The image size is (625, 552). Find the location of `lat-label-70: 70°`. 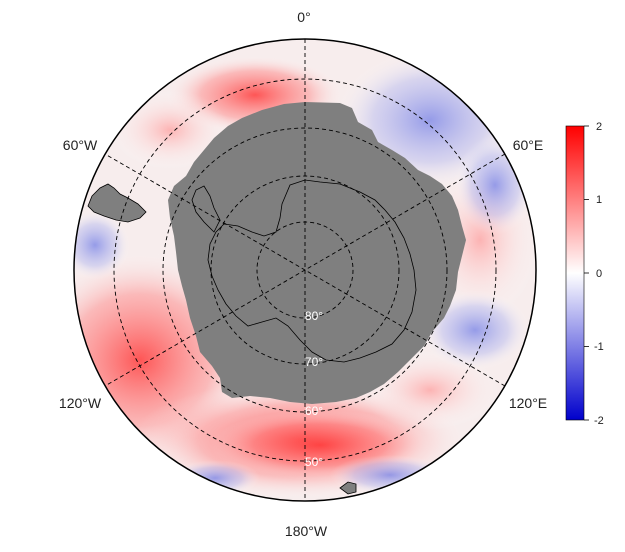

lat-label-70: 70° is located at coordinates (314, 362).